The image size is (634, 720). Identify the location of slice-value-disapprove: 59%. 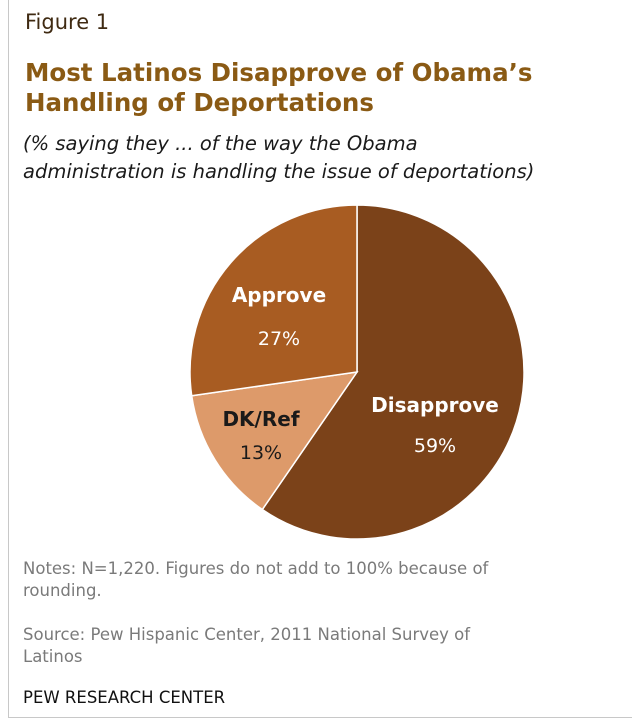
(435, 446).